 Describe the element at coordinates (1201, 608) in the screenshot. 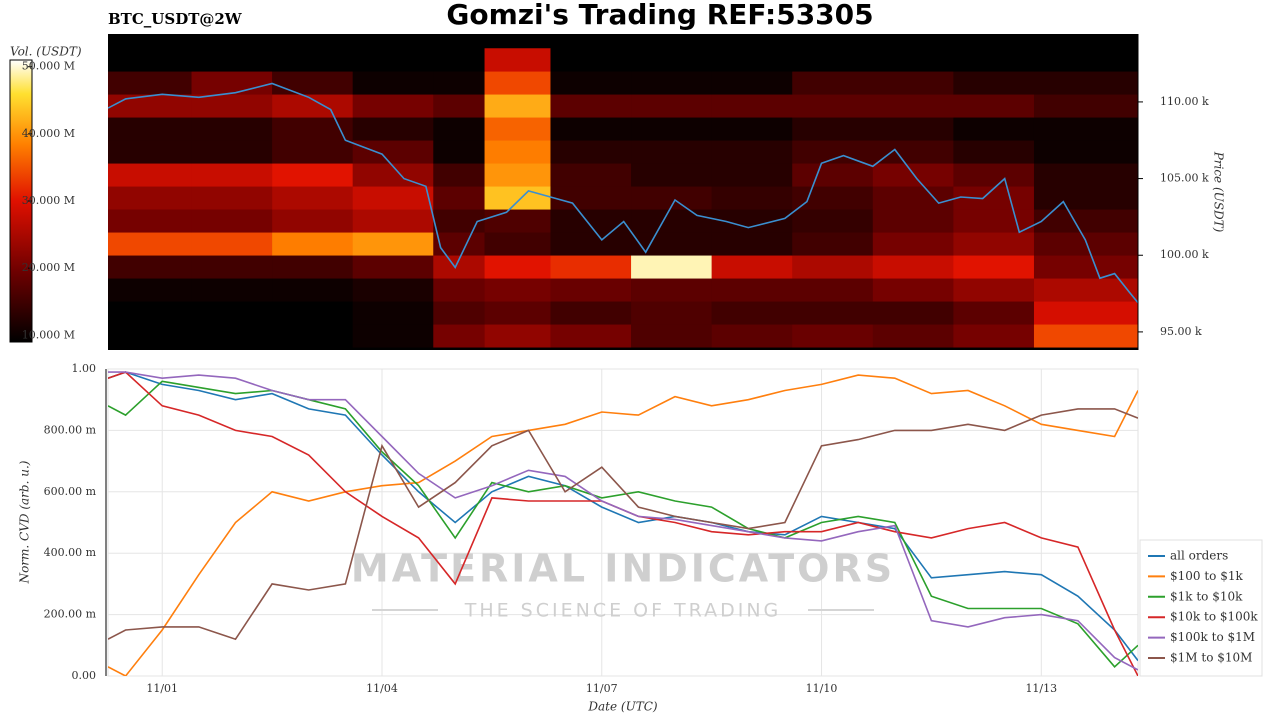

I see `legend` at that location.